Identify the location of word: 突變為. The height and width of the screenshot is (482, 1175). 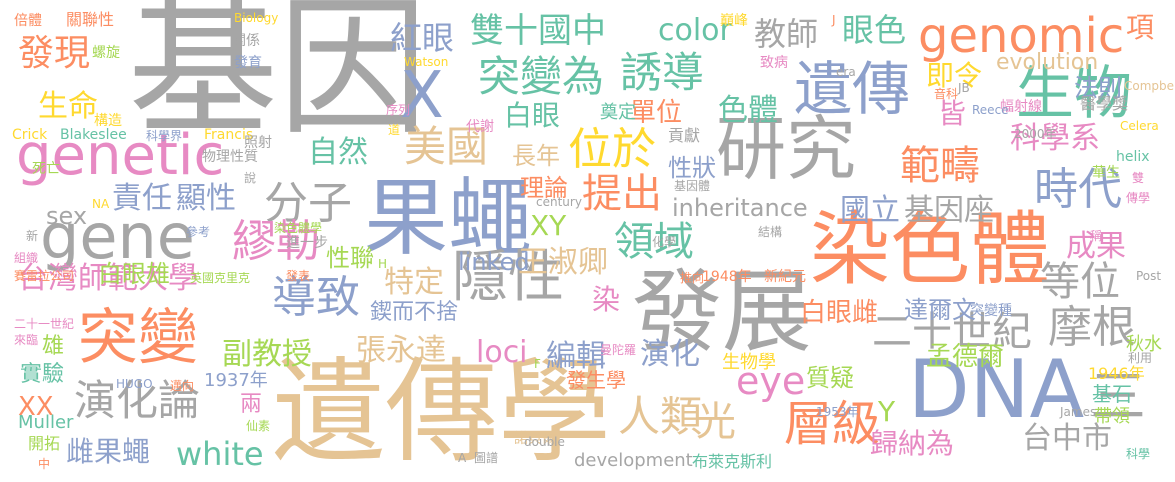
(541, 76).